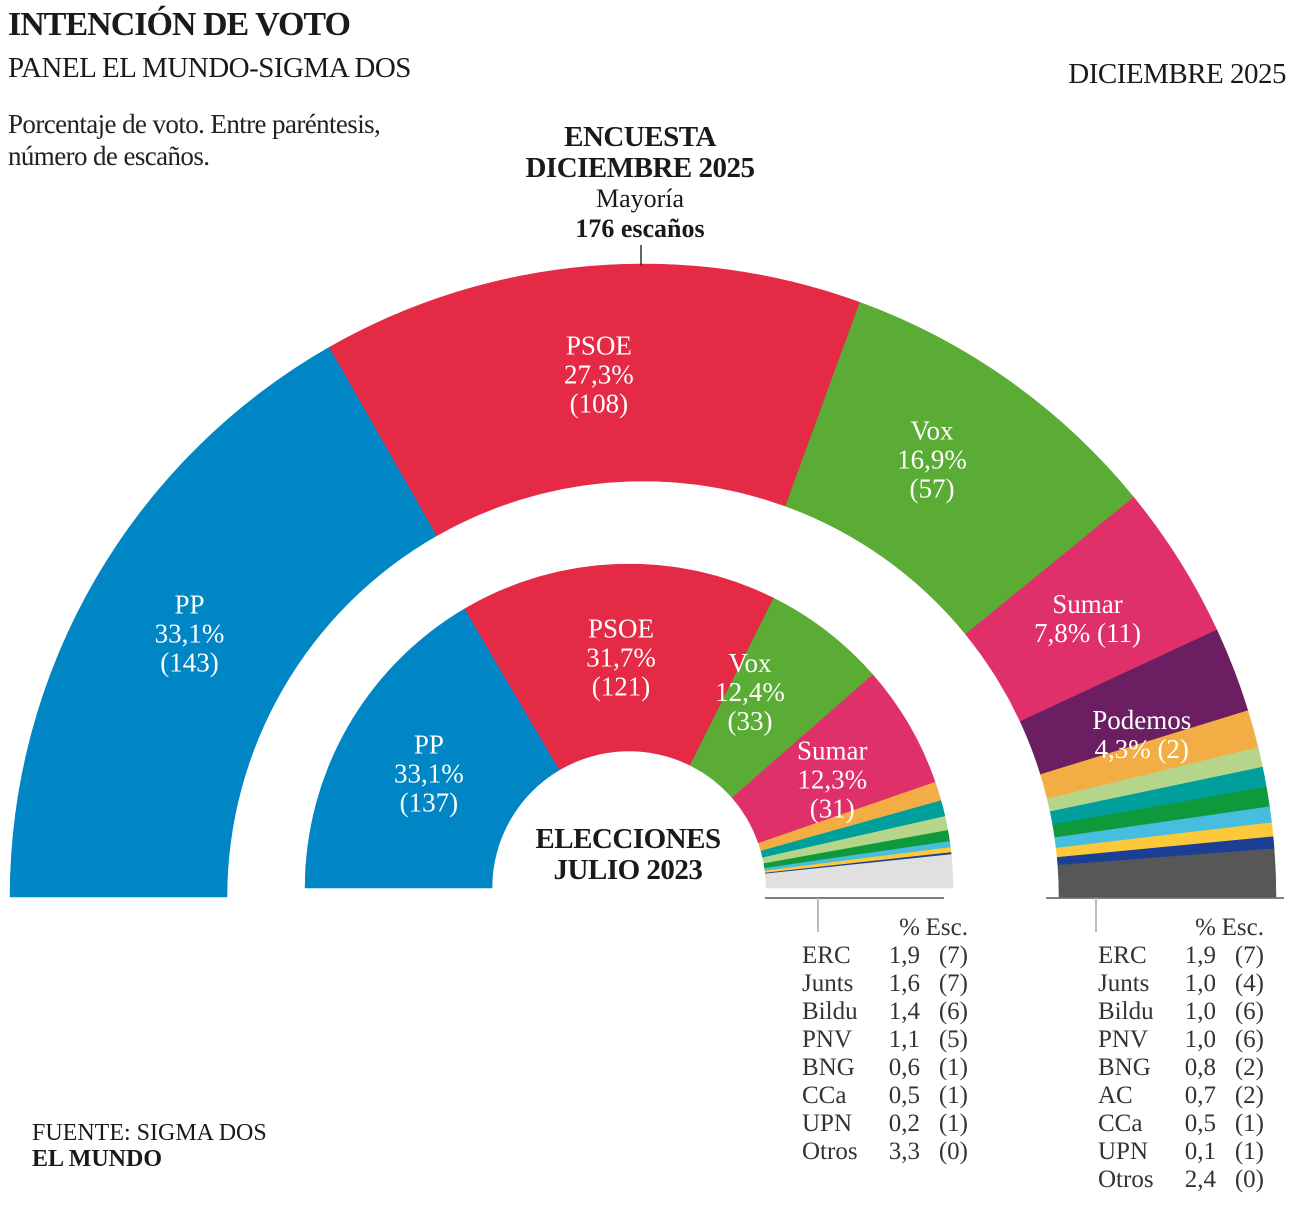 The width and height of the screenshot is (1292, 1206). Describe the element at coordinates (1167, 873) in the screenshot. I see `outer-segment-otros` at that location.